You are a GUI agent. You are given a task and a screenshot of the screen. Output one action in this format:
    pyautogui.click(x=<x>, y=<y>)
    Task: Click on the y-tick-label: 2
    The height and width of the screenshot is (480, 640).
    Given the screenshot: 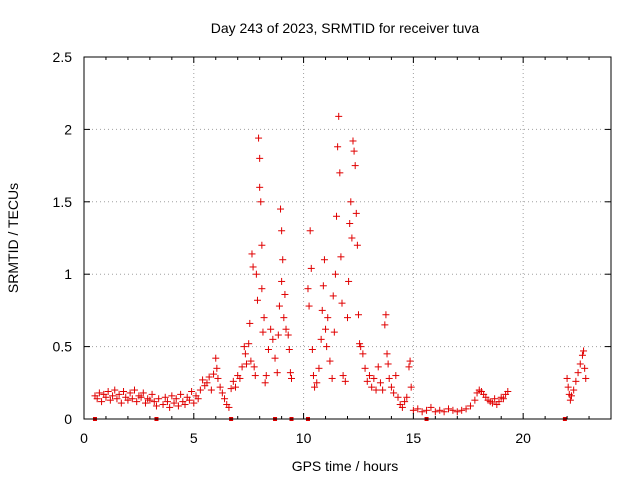 What is the action you would take?
    pyautogui.click(x=68, y=129)
    